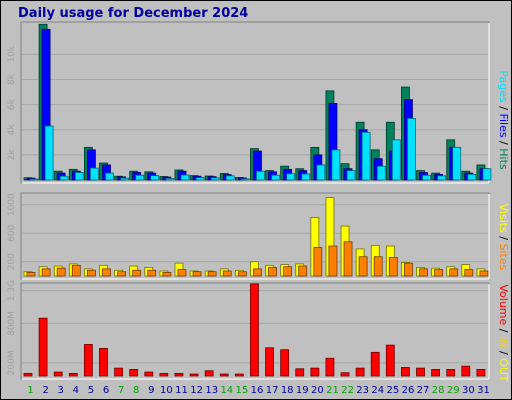 This screenshot has height=400, width=512. Describe the element at coordinates (12, 104) in the screenshot. I see `y-tick-label: 6k` at that location.